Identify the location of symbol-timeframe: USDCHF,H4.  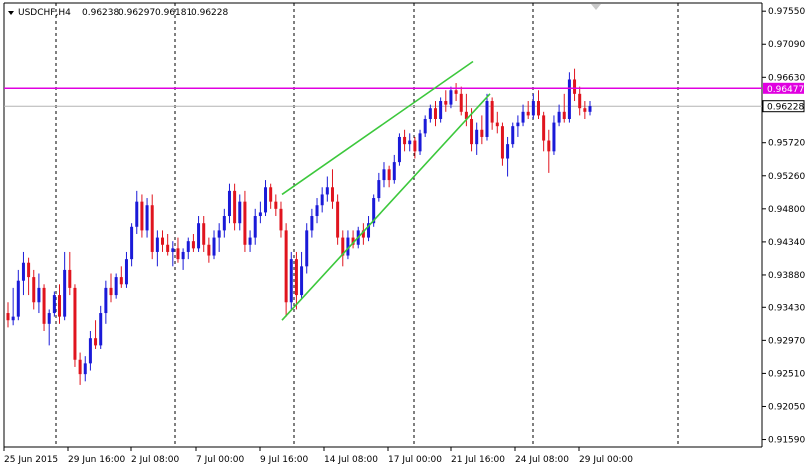
(44, 13).